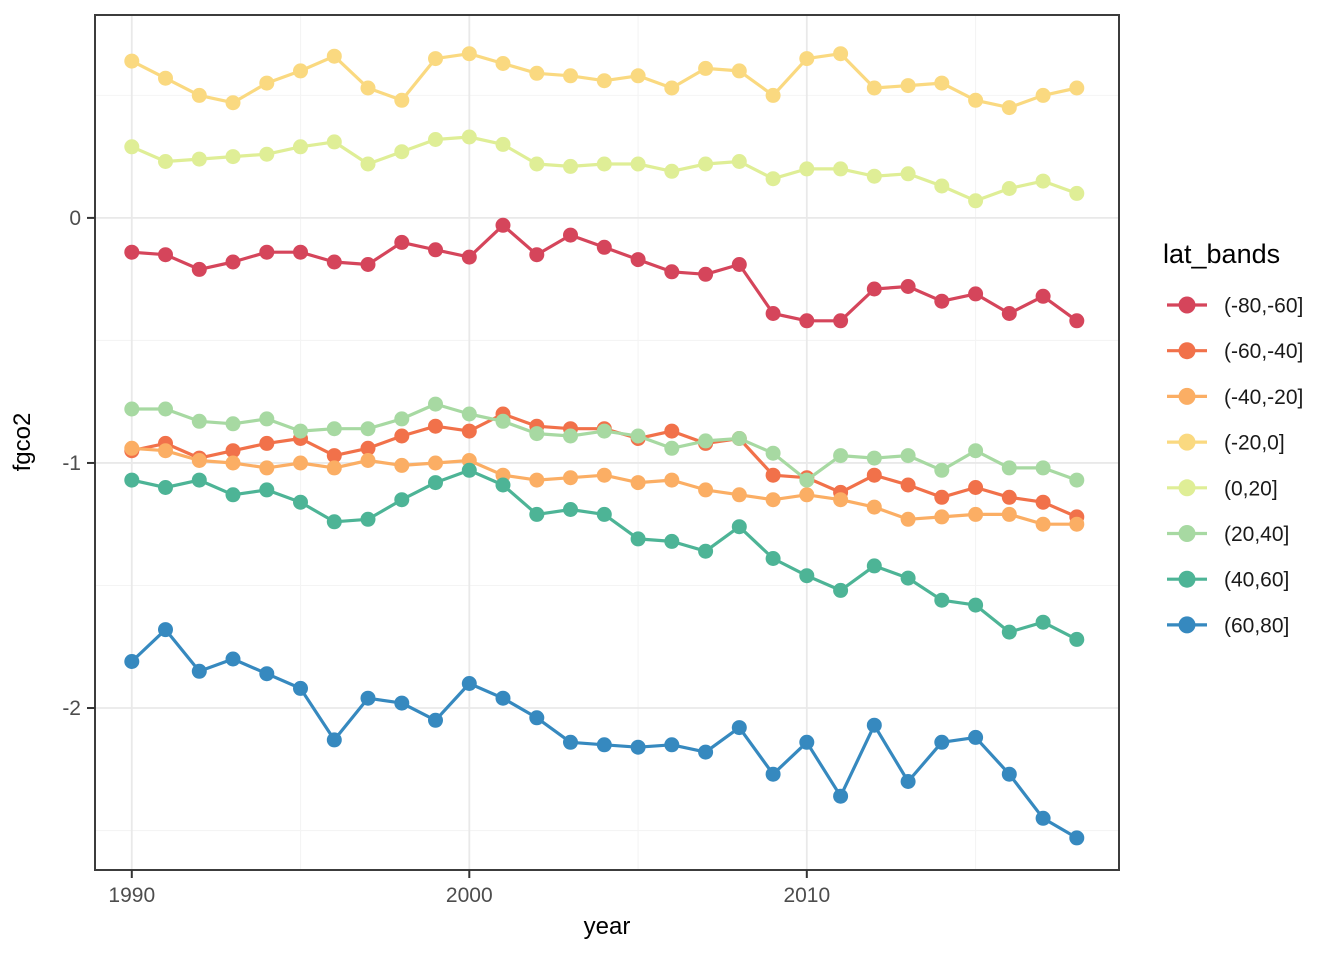  What do you see at coordinates (807, 742) in the screenshot?
I see `data-point-(60,80]-2010` at bounding box center [807, 742].